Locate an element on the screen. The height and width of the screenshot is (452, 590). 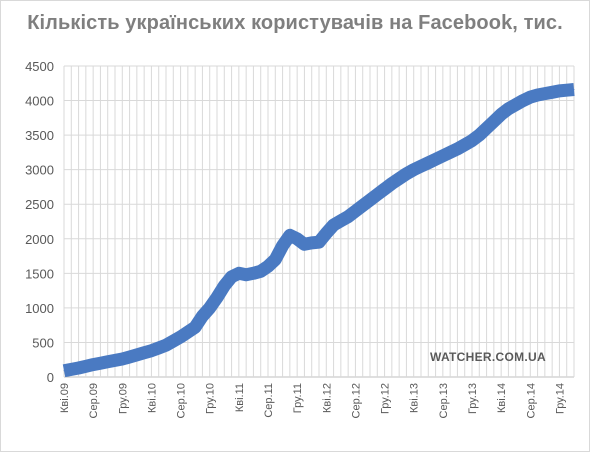
y-tick-label: 4500 is located at coordinates (39, 66).